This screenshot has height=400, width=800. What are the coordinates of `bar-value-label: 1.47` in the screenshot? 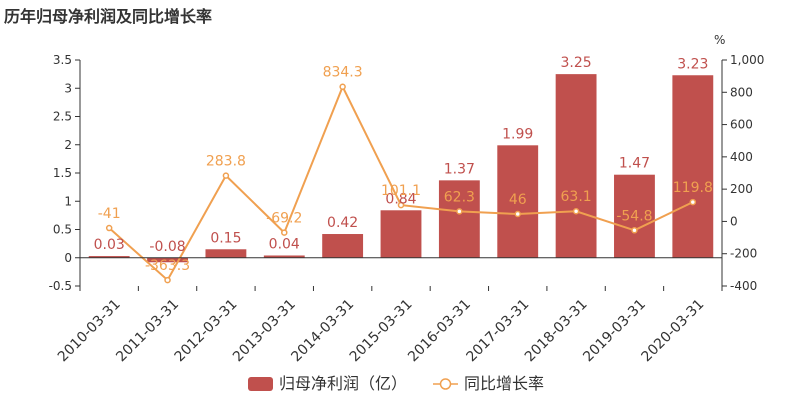 It's located at (634, 164).